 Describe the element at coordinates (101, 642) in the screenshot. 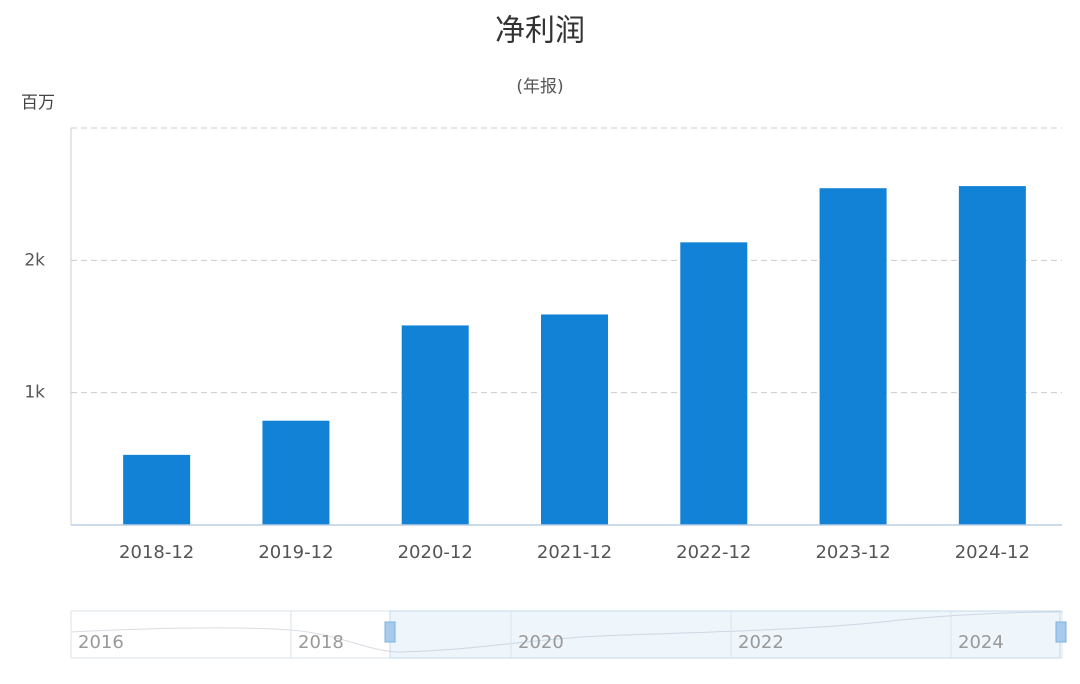

I see `zoom-label: 2016` at that location.